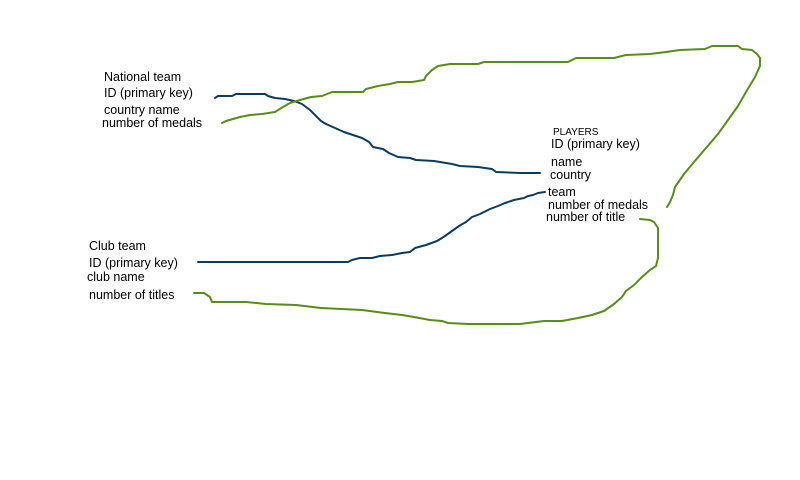 The height and width of the screenshot is (480, 800). I want to click on players-field-titles: number of title, so click(586, 217).